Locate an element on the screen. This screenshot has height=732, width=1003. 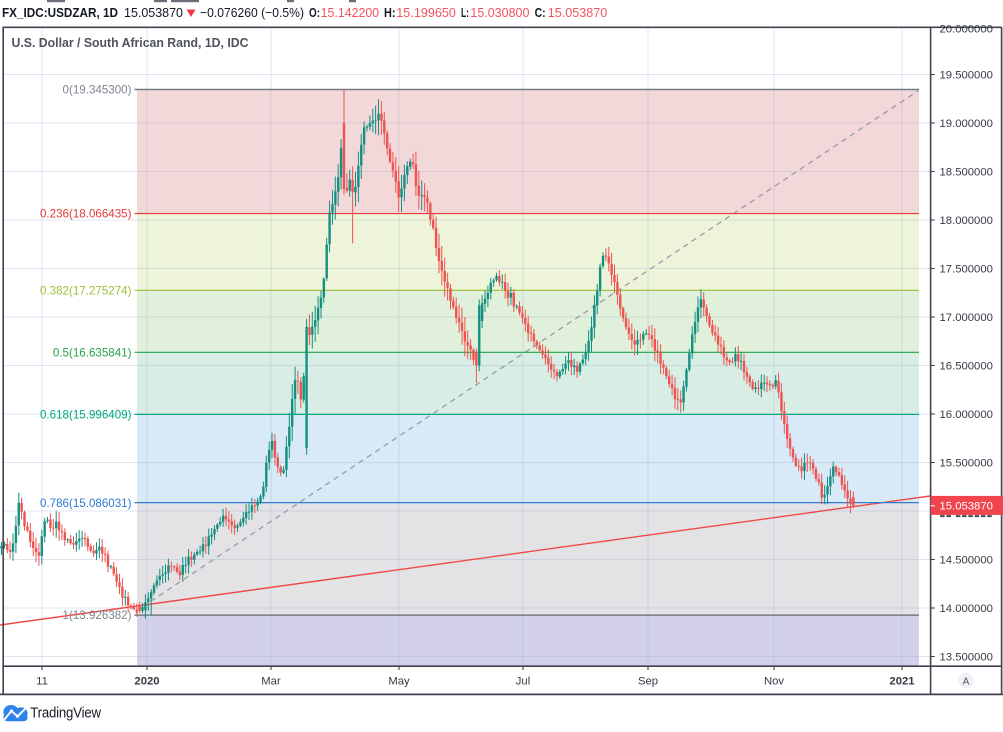
svg-text: H: is located at coordinates (390, 12).